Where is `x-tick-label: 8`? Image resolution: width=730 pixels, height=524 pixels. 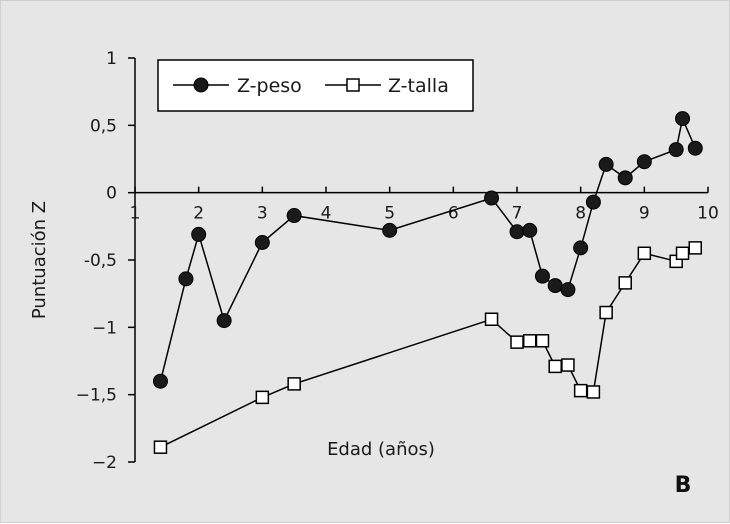 x-tick-label: 8 is located at coordinates (580, 214).